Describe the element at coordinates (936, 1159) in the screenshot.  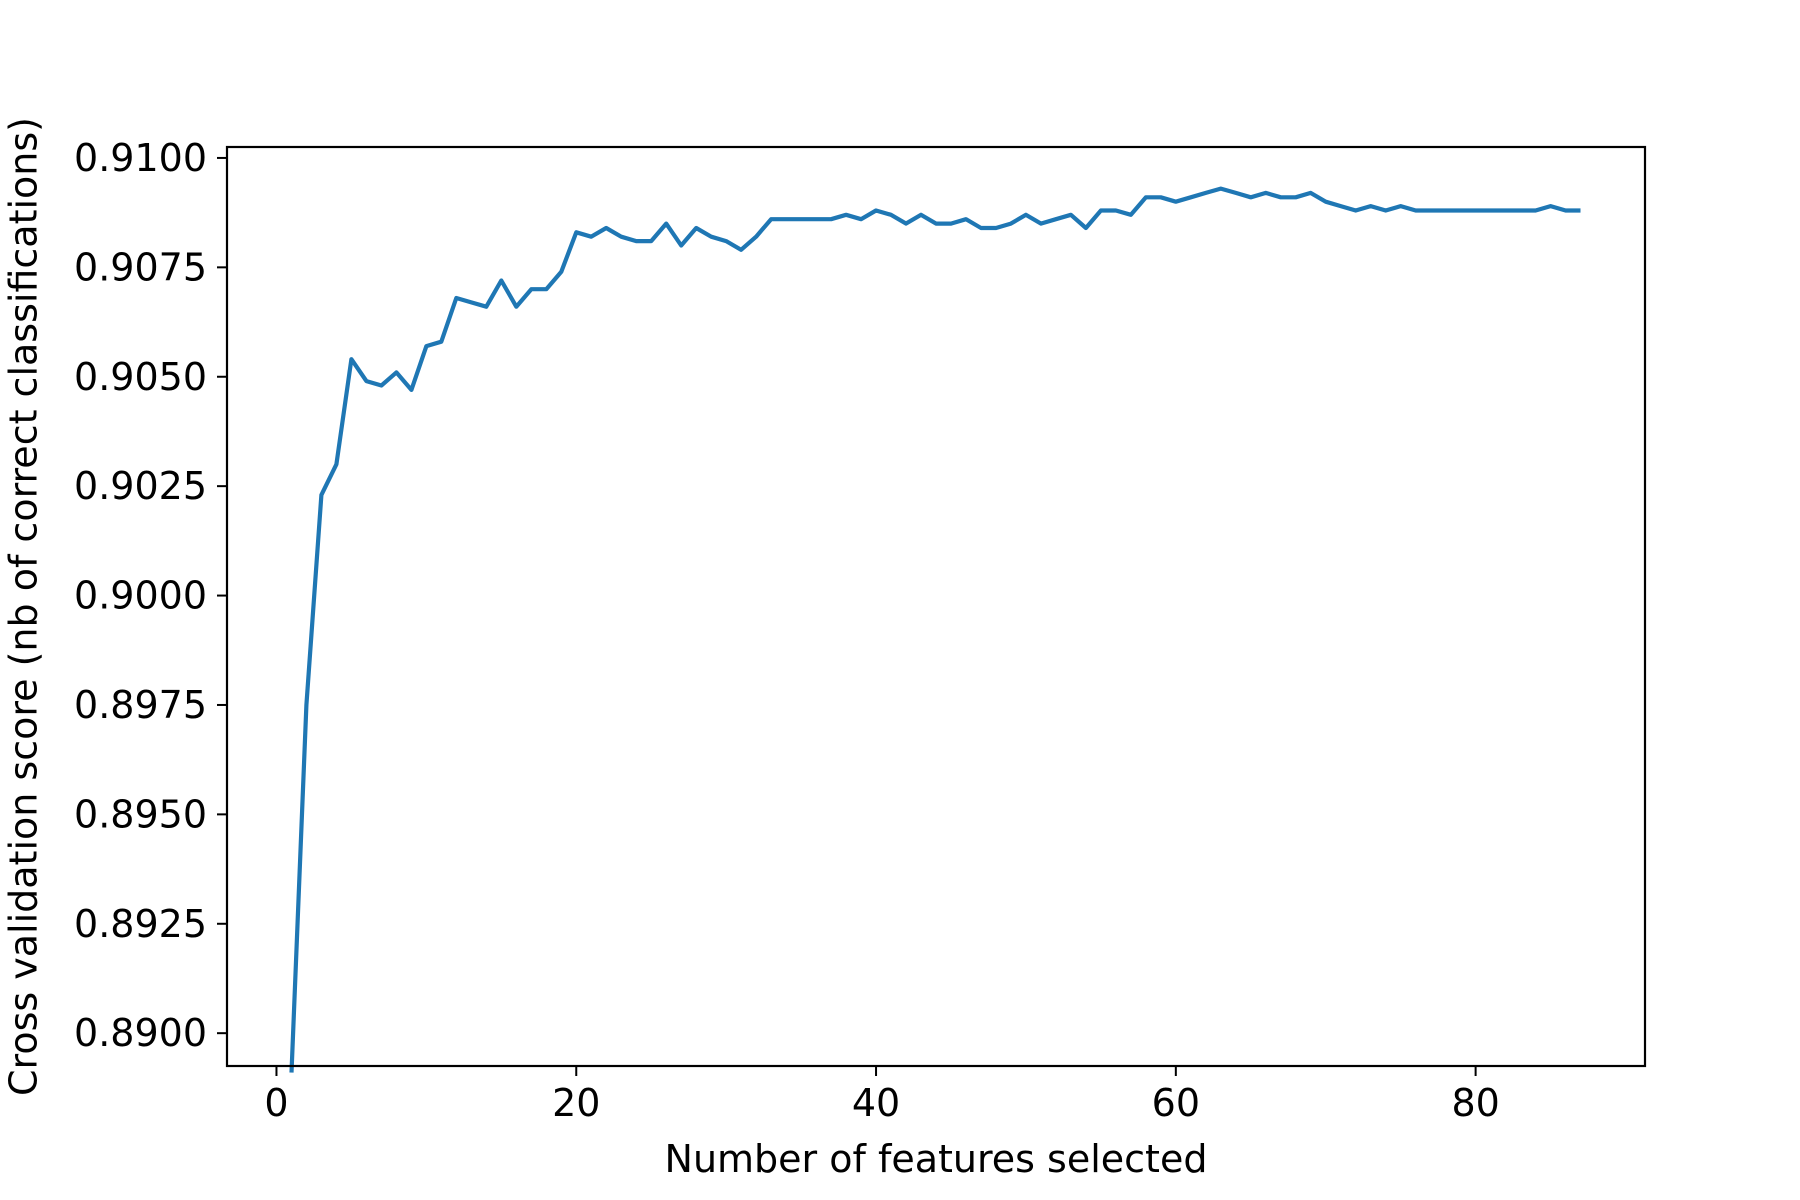
I see `x-axis-title: Number of features selected` at that location.